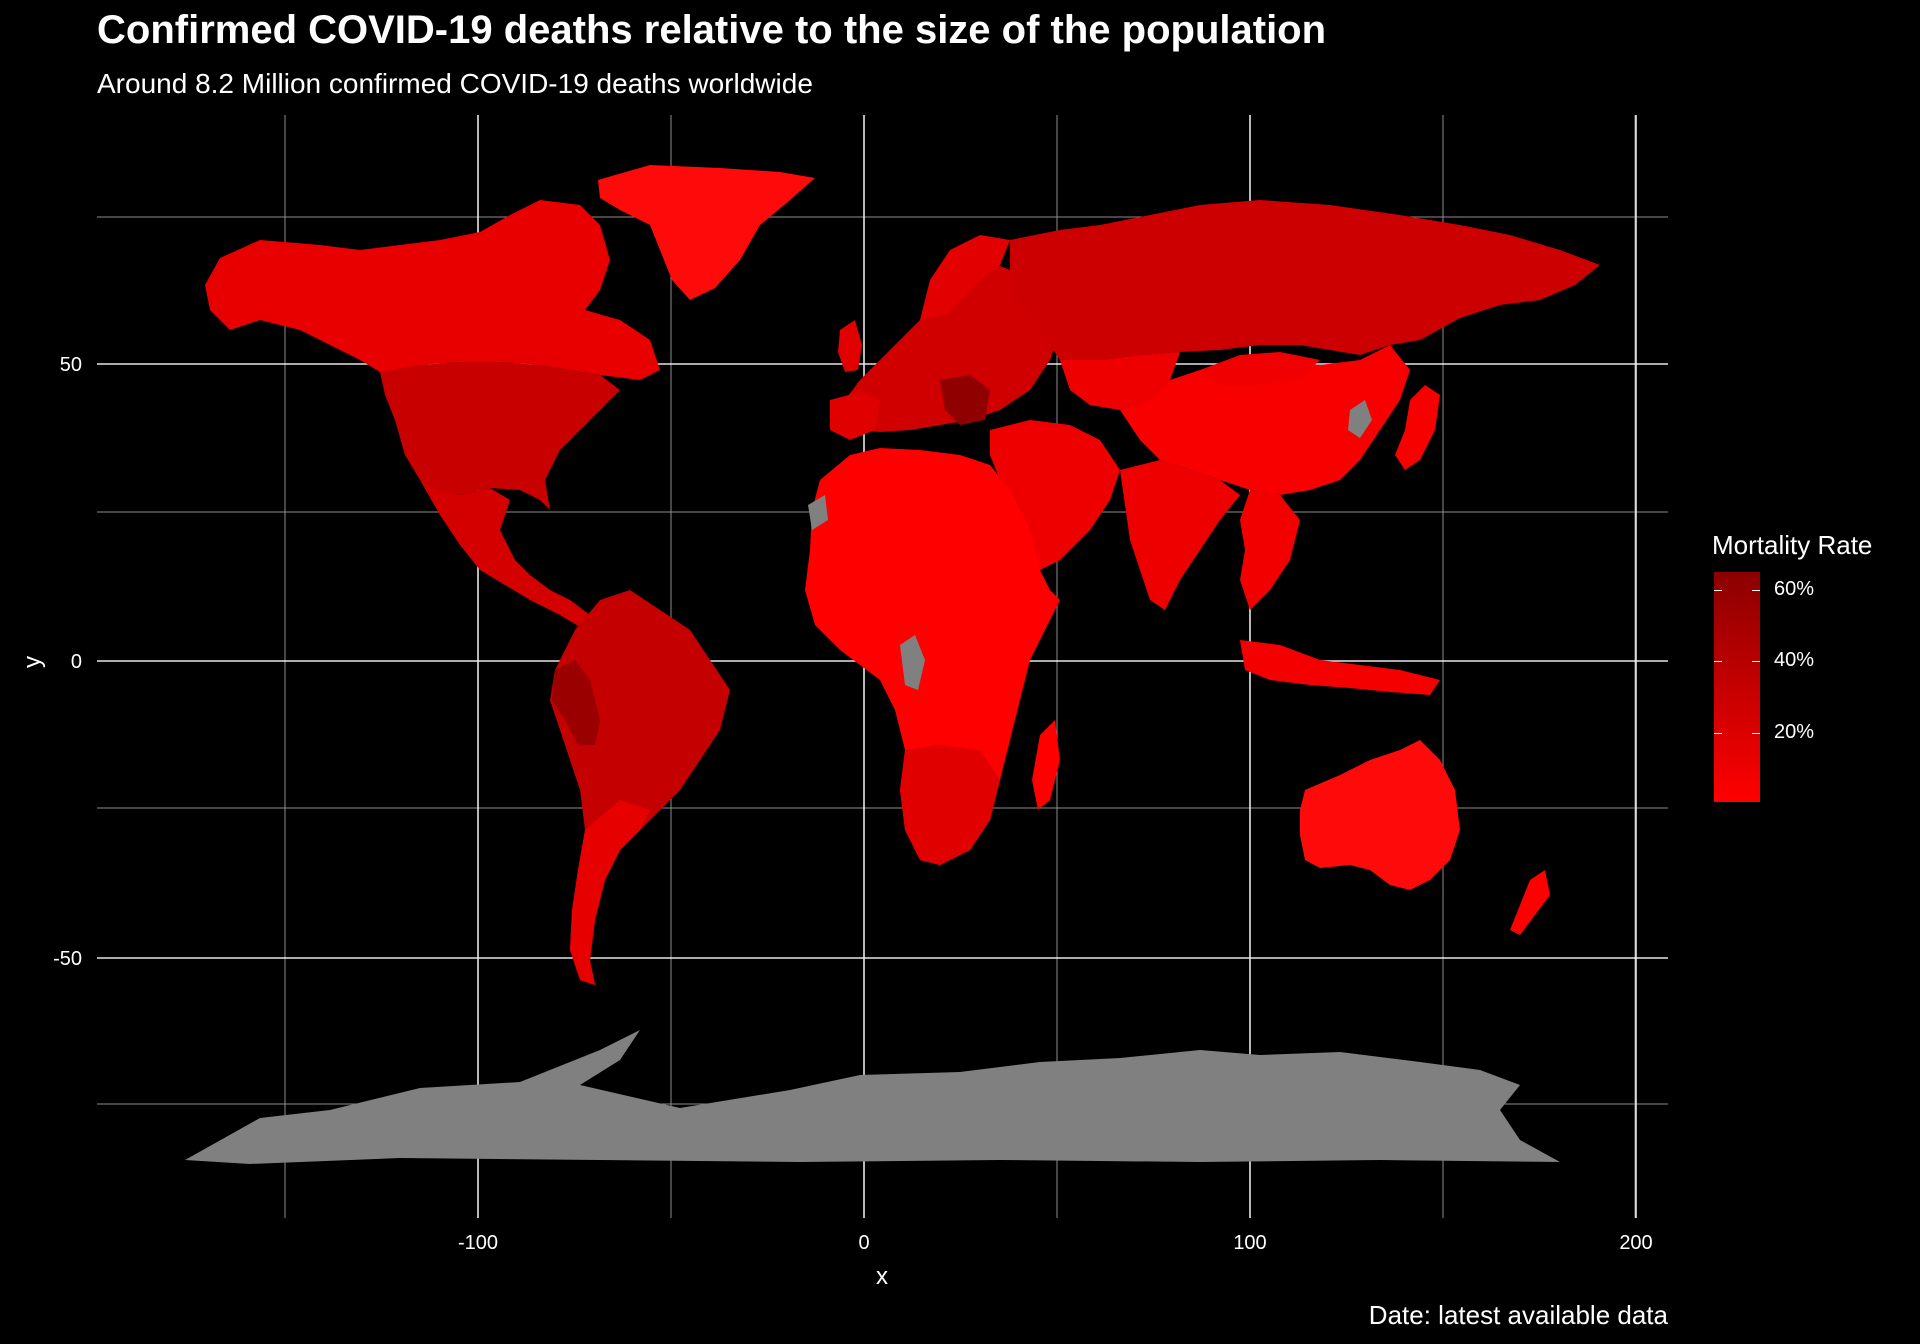 The width and height of the screenshot is (1920, 1344). What do you see at coordinates (1249, 1243) in the screenshot?
I see `x-tick-label: 100` at bounding box center [1249, 1243].